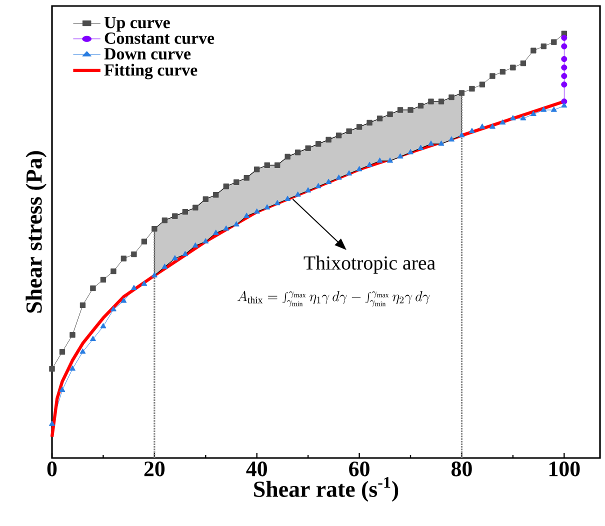  Describe the element at coordinates (359, 469) in the screenshot. I see `x-tick-label: 60` at that location.